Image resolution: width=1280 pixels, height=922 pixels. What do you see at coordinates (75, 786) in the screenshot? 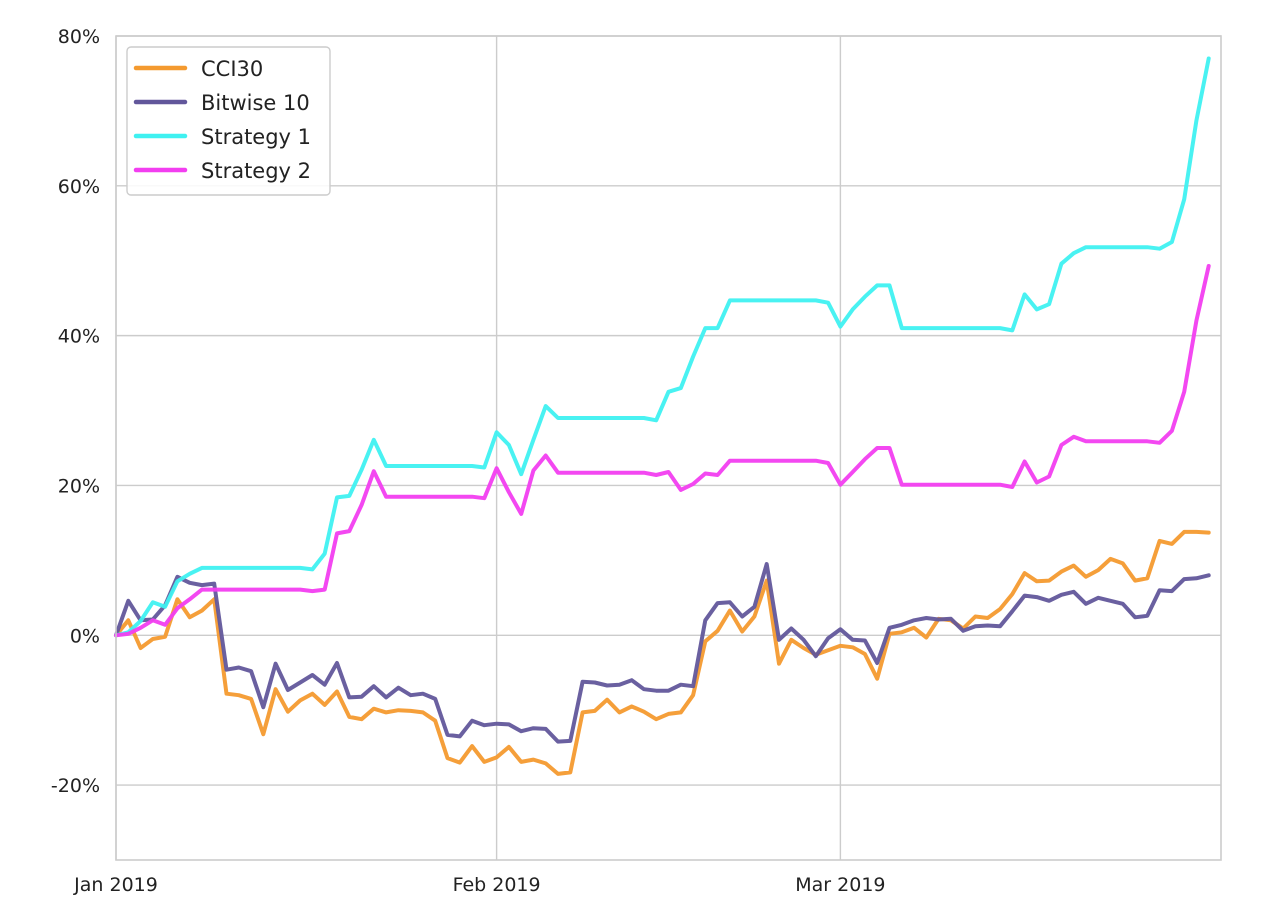
I see `y-tick-label: -20%` at bounding box center [75, 786].